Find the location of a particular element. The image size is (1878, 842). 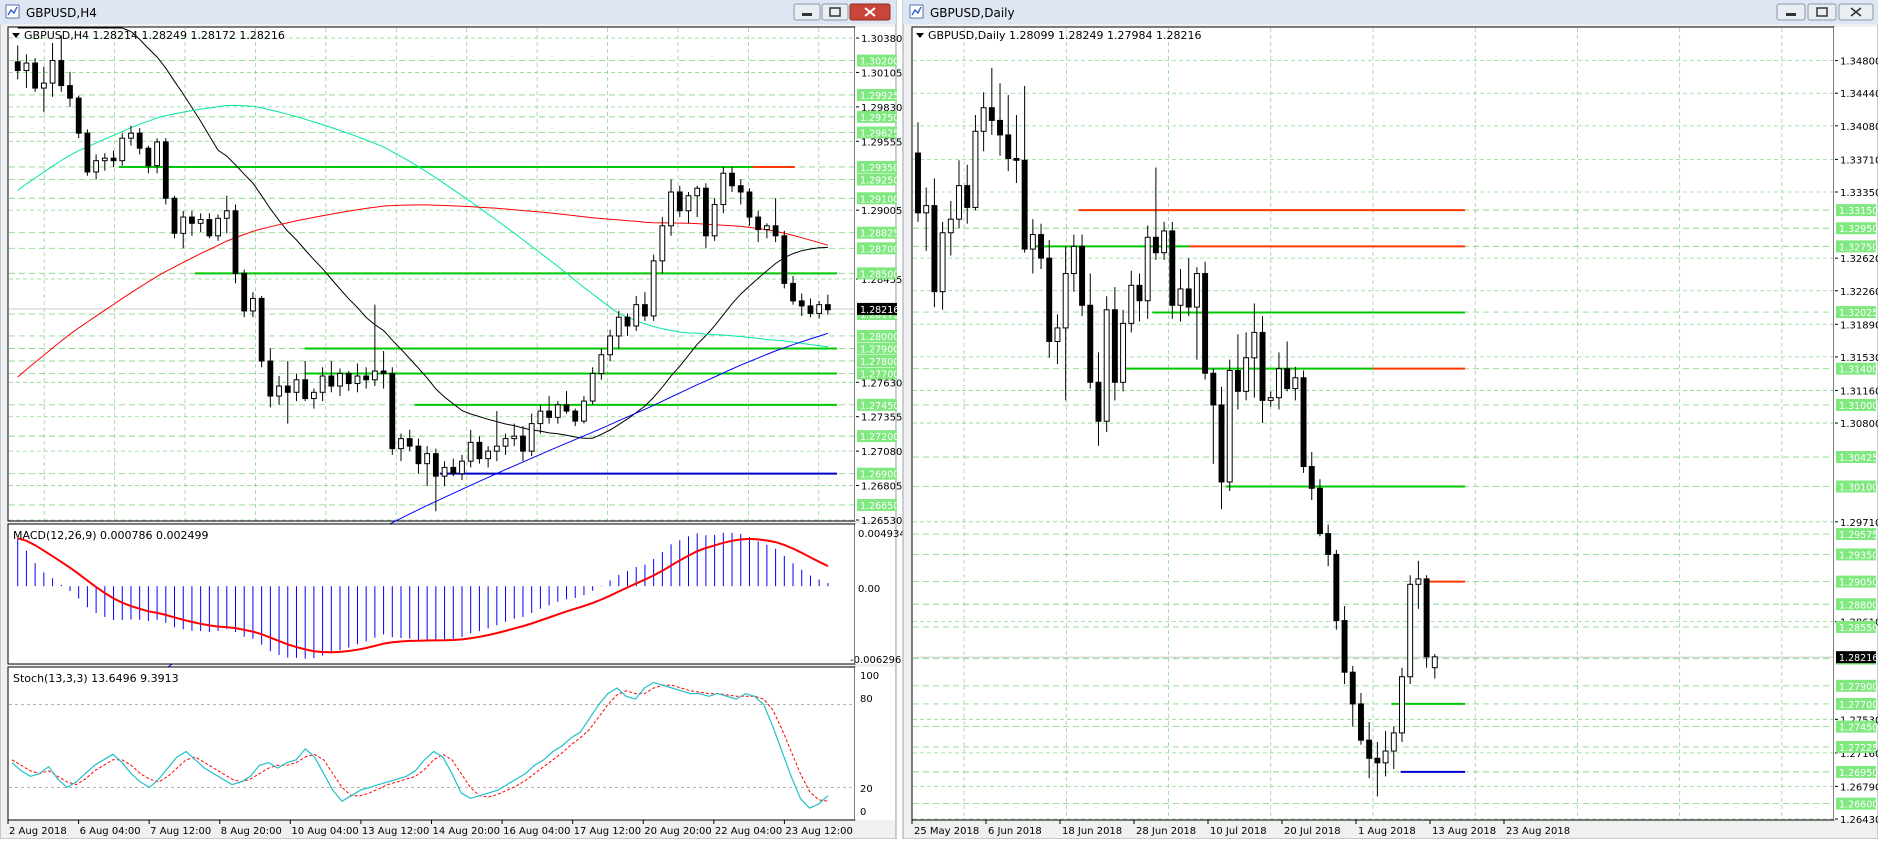

price-tick-label: 1.26530 is located at coordinates (881, 521).